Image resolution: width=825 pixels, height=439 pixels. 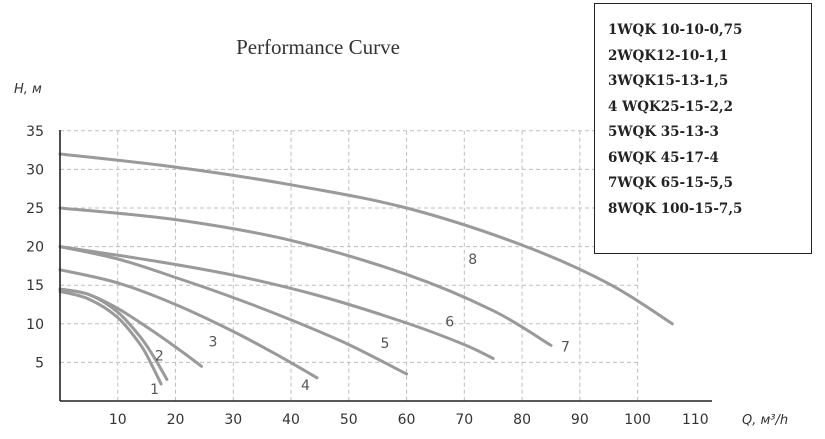 What do you see at coordinates (675, 30) in the screenshot?
I see `legend-item: 1WQK 10-10-0,75` at bounding box center [675, 30].